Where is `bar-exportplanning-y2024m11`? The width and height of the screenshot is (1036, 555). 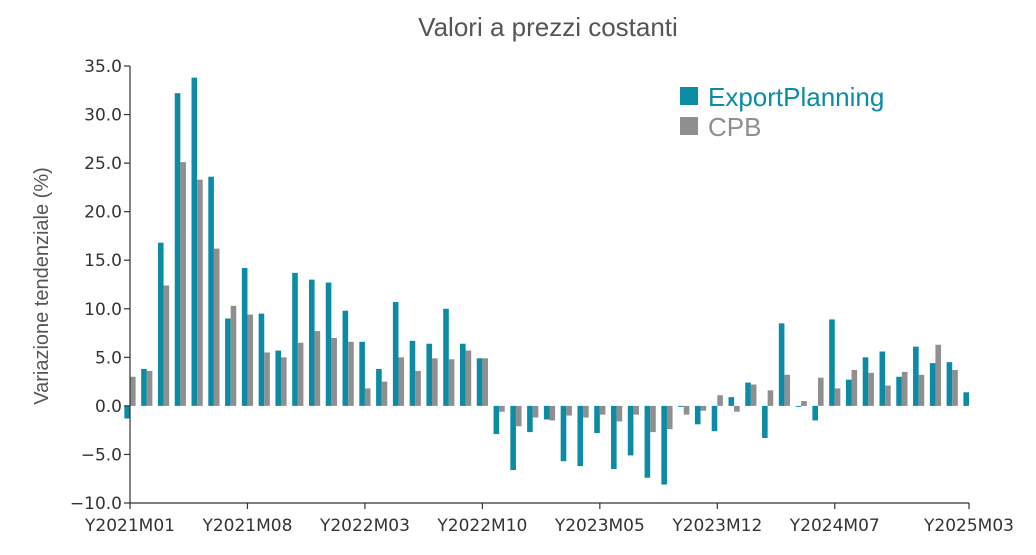
bar-exportplanning-y2024m11 is located at coordinates (899, 391).